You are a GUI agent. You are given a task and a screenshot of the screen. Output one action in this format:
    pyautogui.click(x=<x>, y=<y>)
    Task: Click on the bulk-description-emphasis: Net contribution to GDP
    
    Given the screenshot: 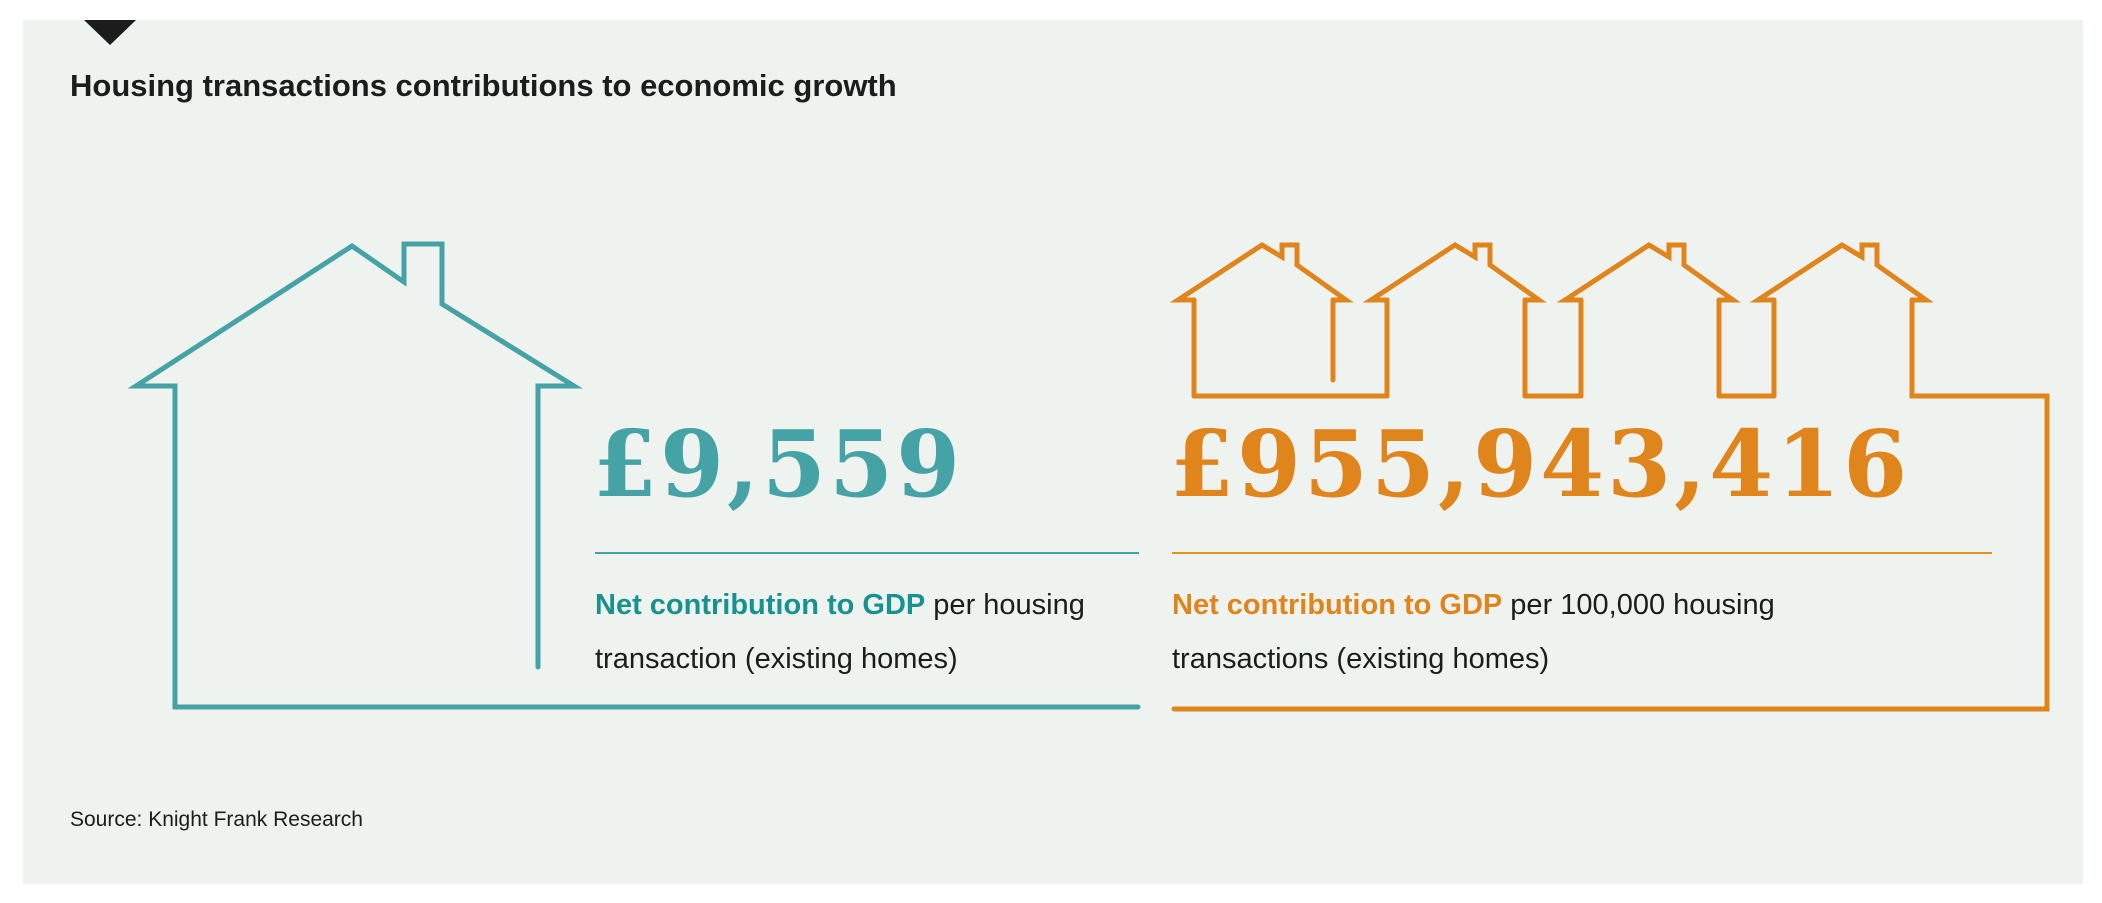 What is the action you would take?
    pyautogui.click(x=1337, y=605)
    